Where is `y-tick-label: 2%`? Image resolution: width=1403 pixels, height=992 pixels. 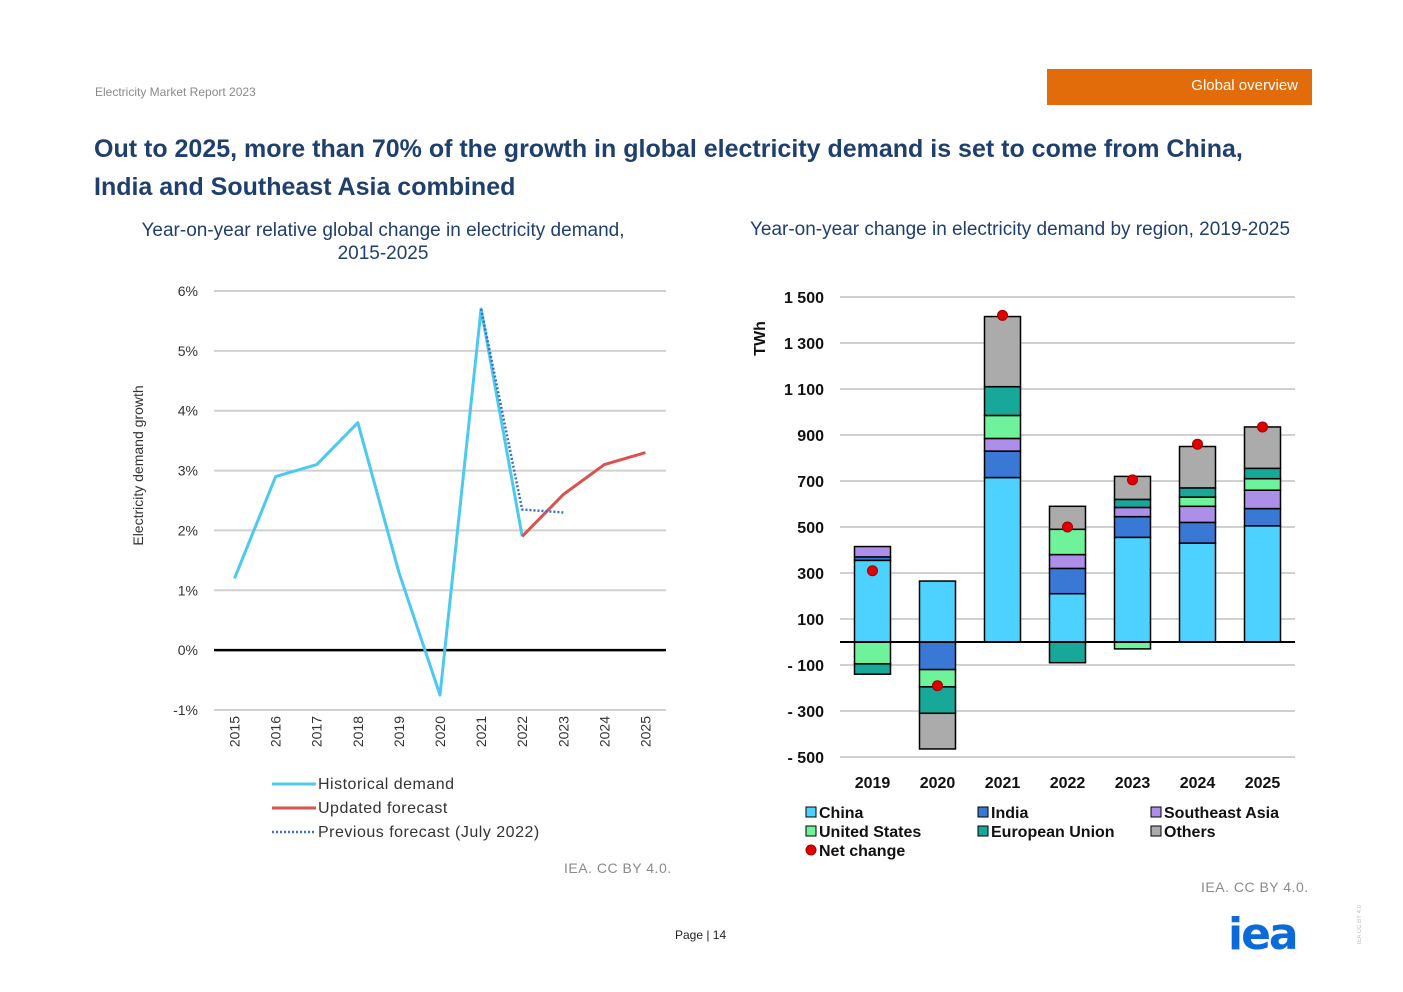
y-tick-label: 2% is located at coordinates (188, 530).